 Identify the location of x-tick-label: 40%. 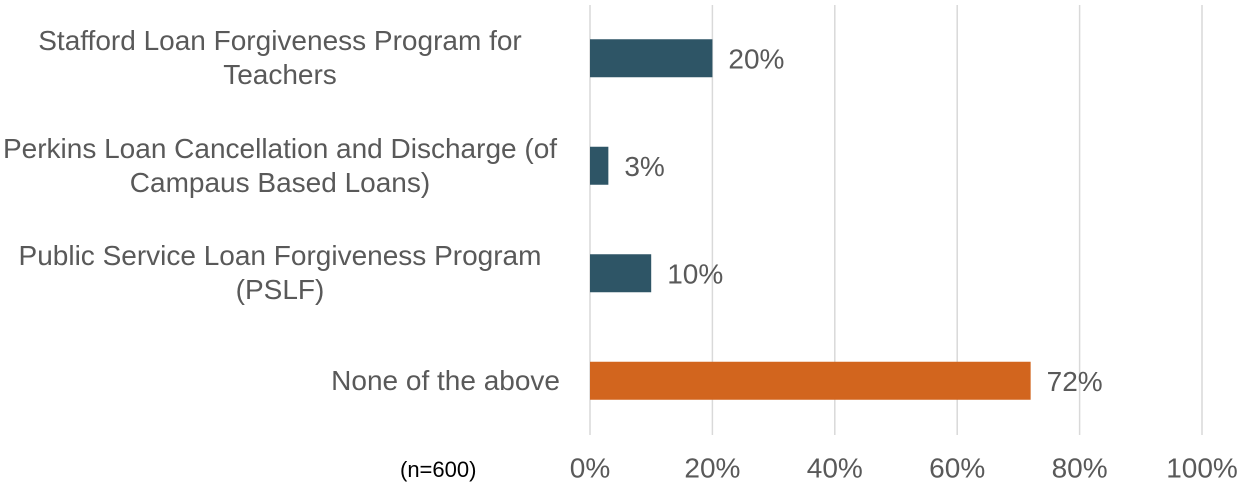
(835, 467).